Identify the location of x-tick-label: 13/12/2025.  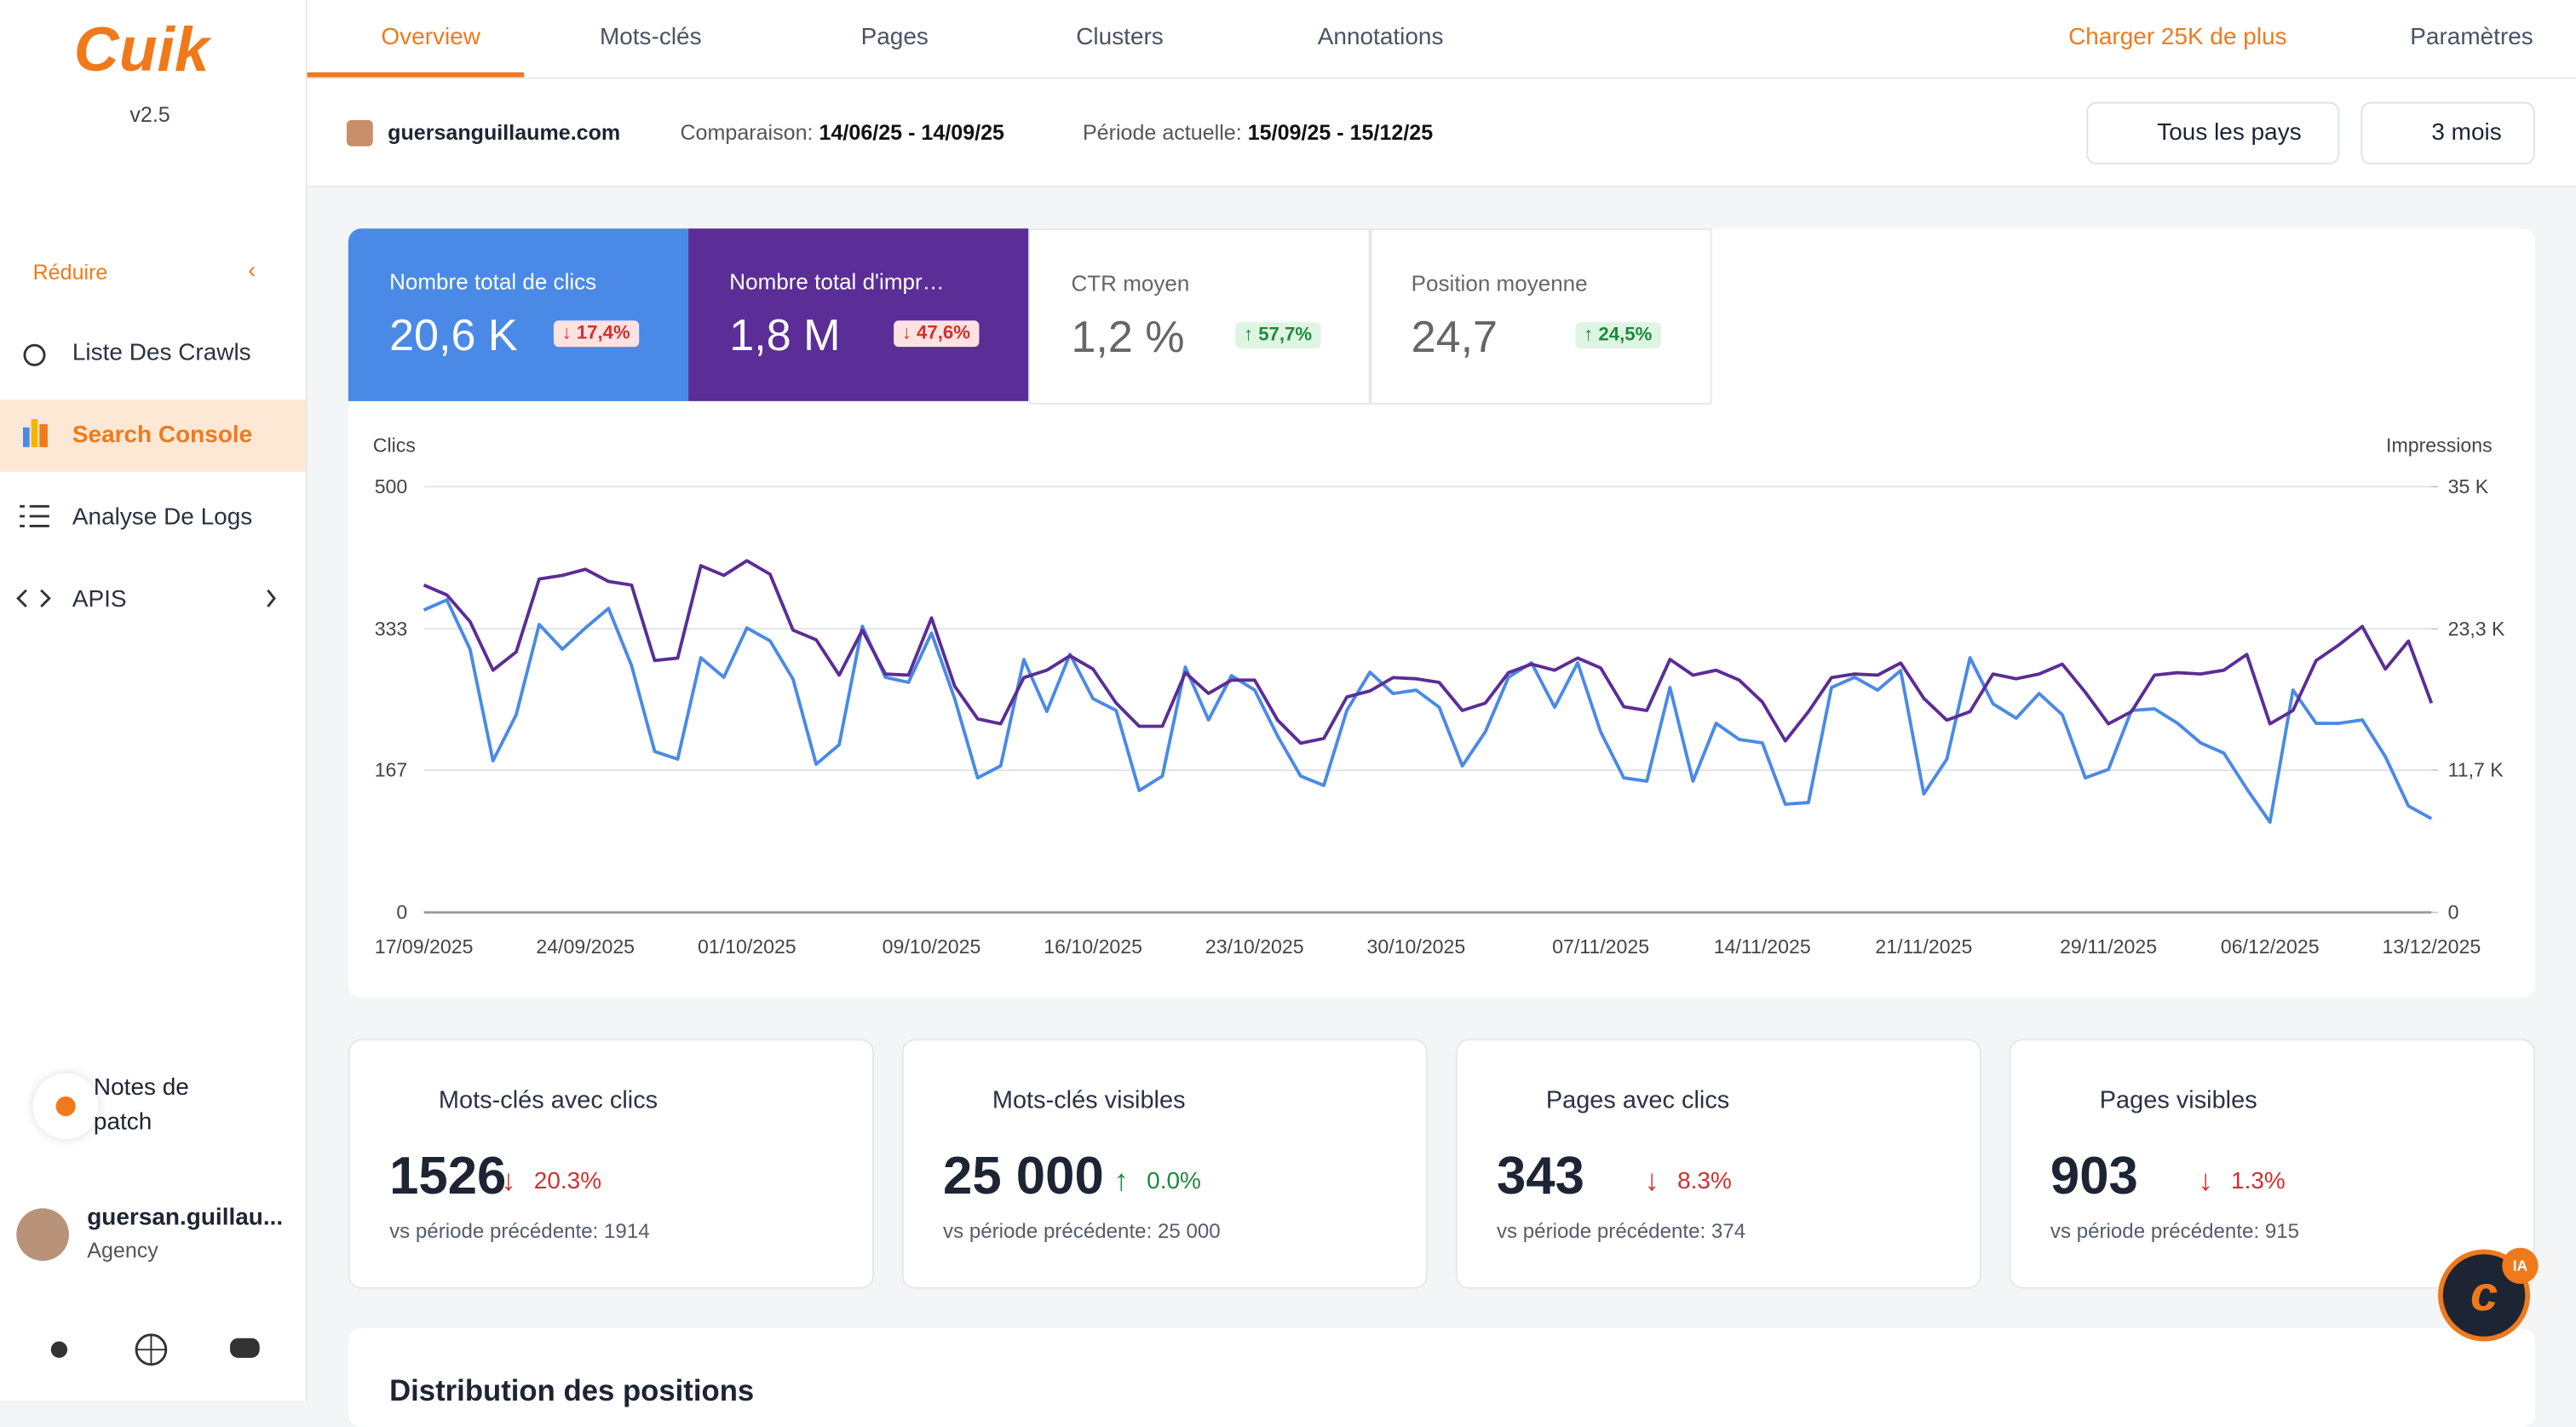
(2431, 946).